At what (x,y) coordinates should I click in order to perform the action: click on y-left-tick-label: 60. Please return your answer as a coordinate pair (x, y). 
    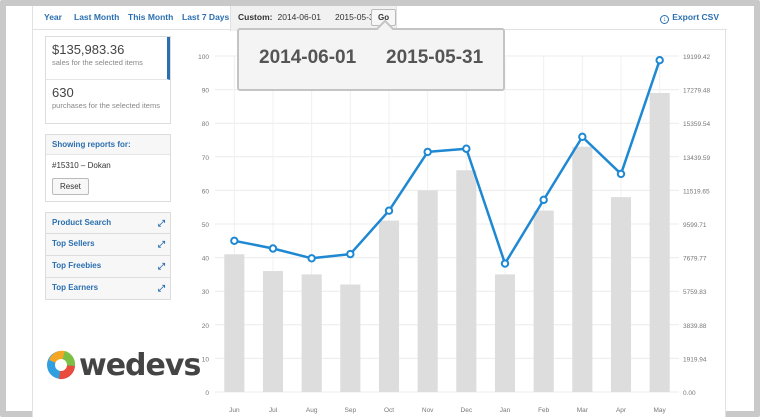
    Looking at the image, I should click on (206, 191).